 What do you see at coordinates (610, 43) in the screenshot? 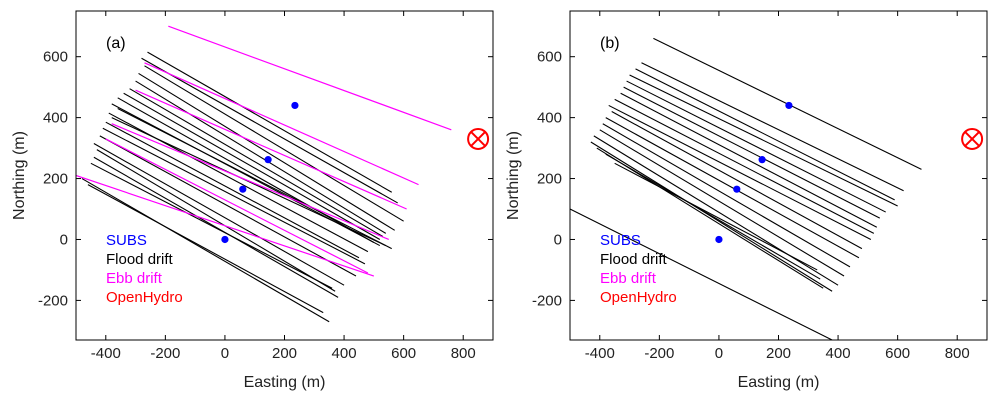
I see `panel-label: (b)` at bounding box center [610, 43].